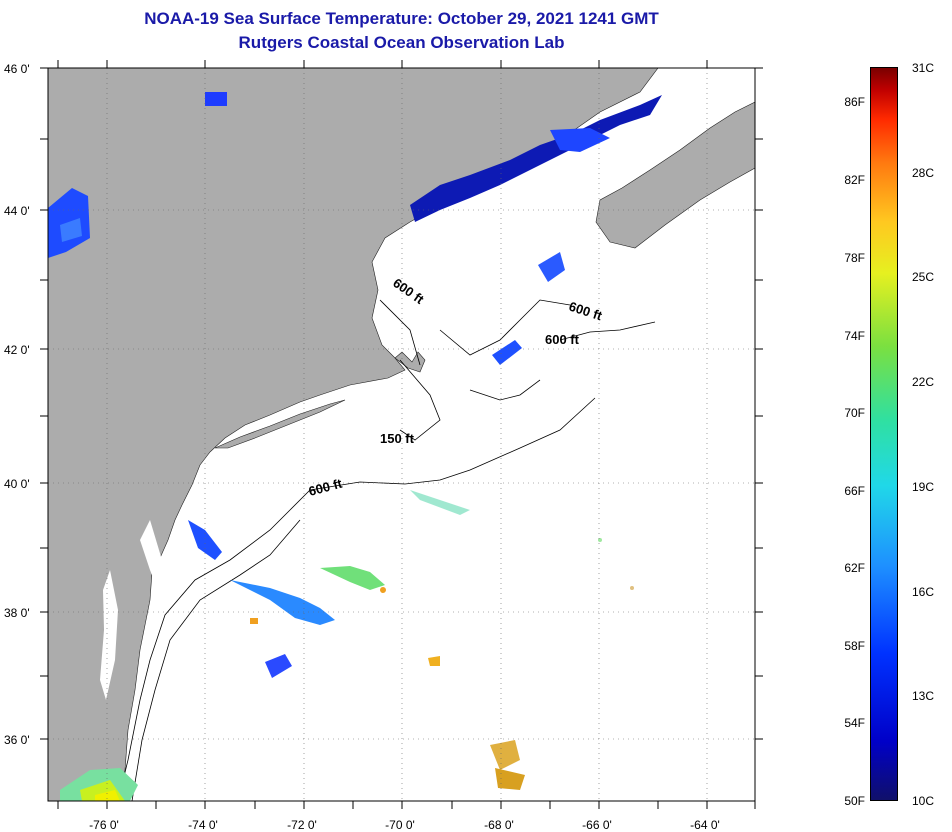  I want to click on colorbar-f-label: 58F, so click(854, 646).